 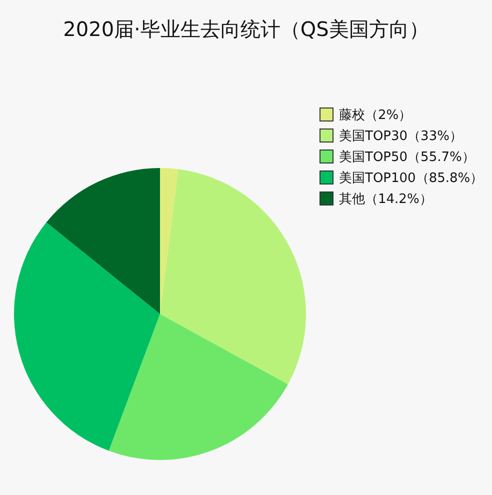 I want to click on legend-label: 藤校（2%）, so click(x=375, y=115).